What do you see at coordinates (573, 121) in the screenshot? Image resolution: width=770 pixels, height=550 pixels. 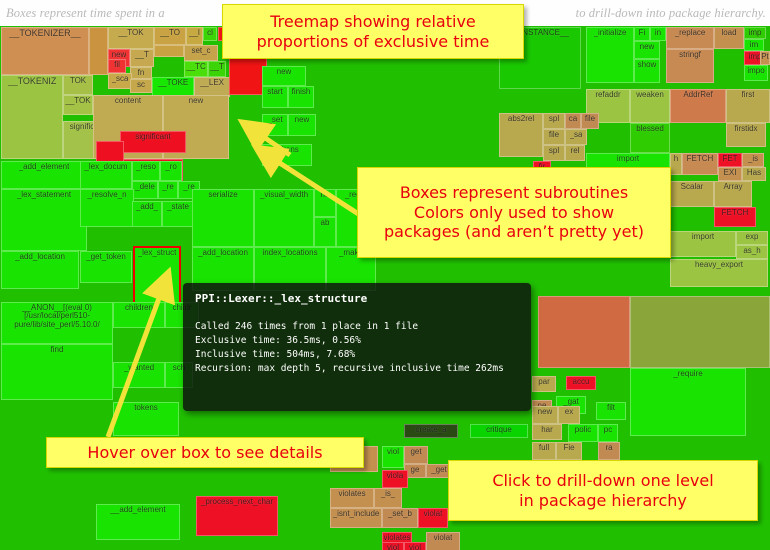 I see `treemap-tile: ca` at bounding box center [573, 121].